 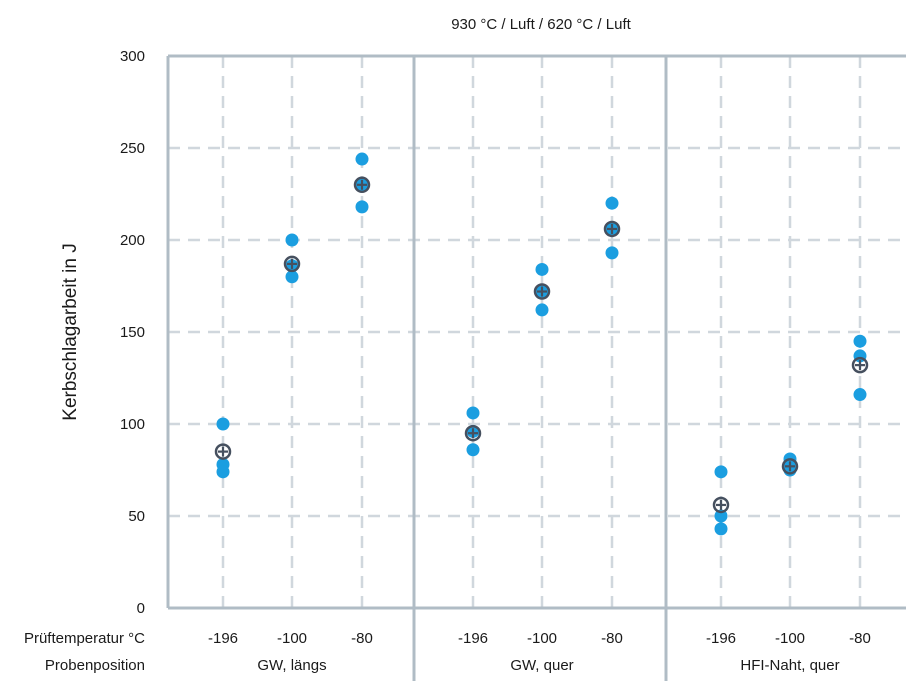 What do you see at coordinates (95, 665) in the screenshot?
I see `row-label-position: Probenposition` at bounding box center [95, 665].